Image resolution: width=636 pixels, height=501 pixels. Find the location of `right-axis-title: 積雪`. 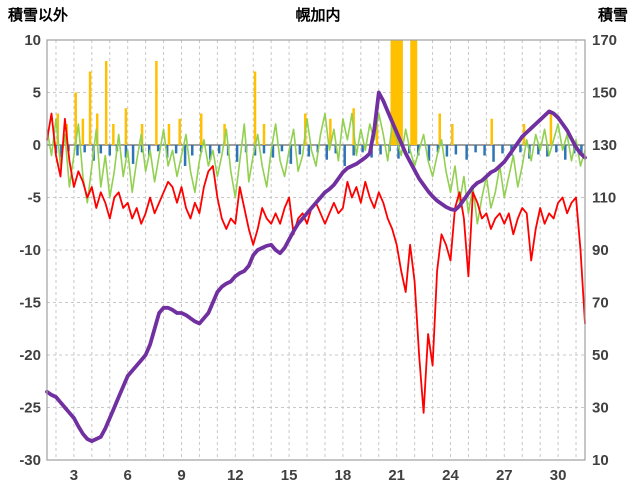

right-axis-title: 積雪 is located at coordinates (612, 15).